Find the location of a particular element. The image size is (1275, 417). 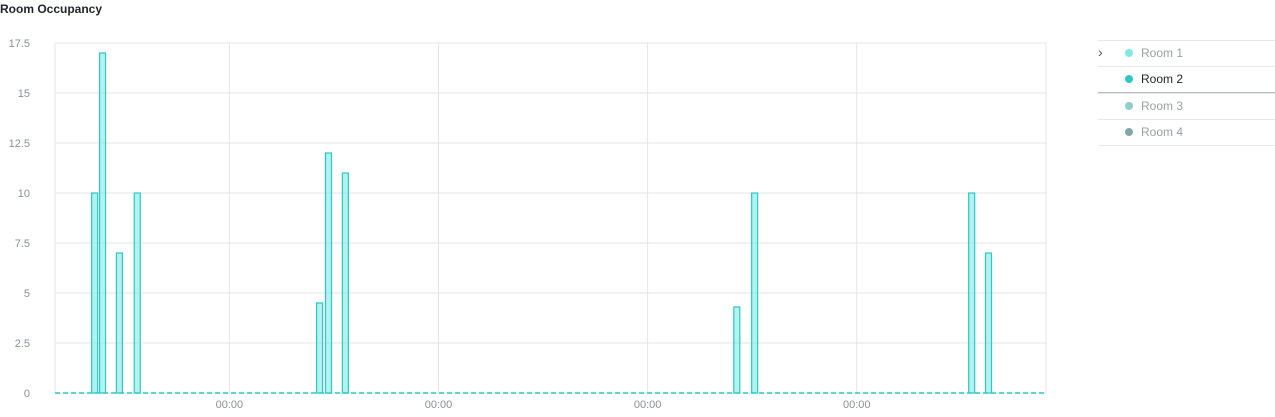

legend-label: Room 3 is located at coordinates (1162, 106).